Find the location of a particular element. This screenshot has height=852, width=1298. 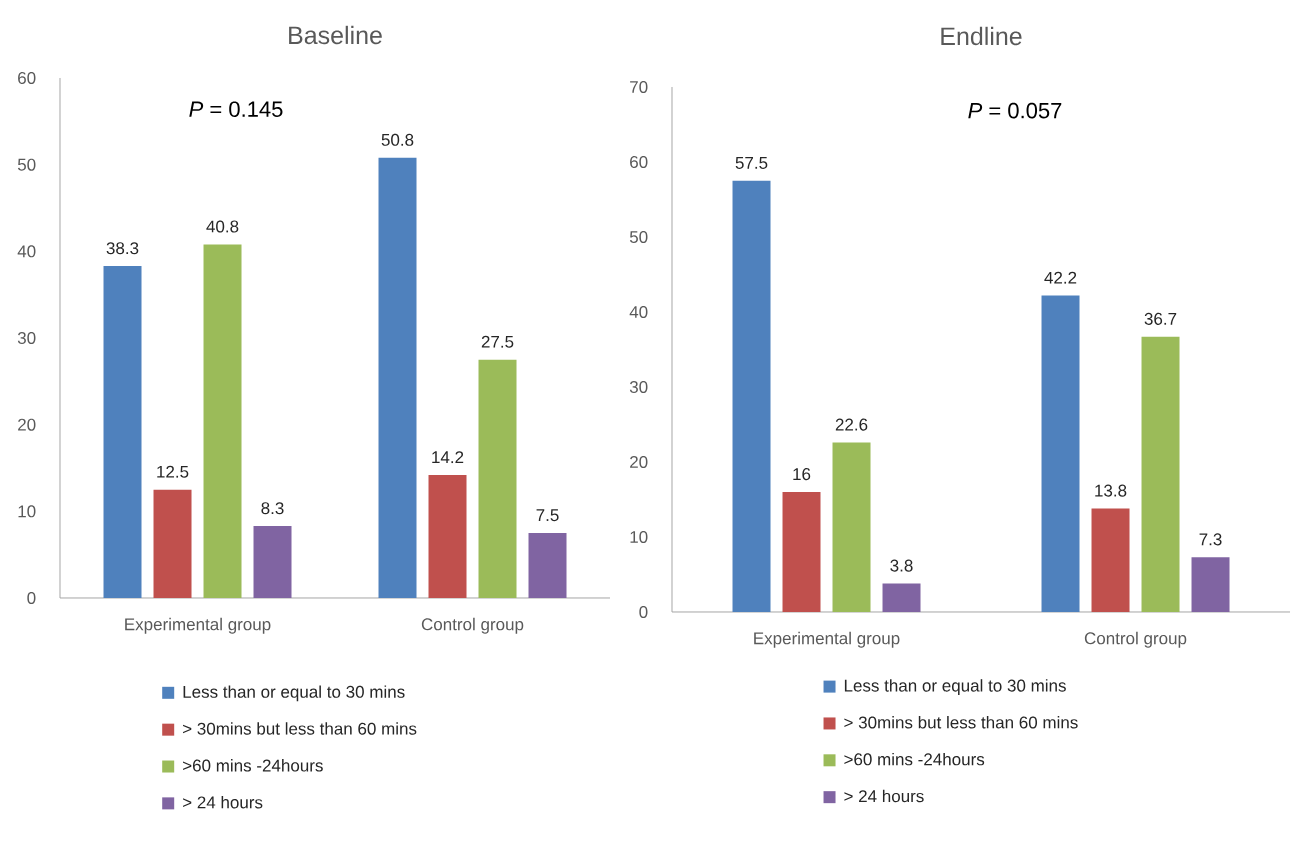

data-label: 16 is located at coordinates (802, 474).